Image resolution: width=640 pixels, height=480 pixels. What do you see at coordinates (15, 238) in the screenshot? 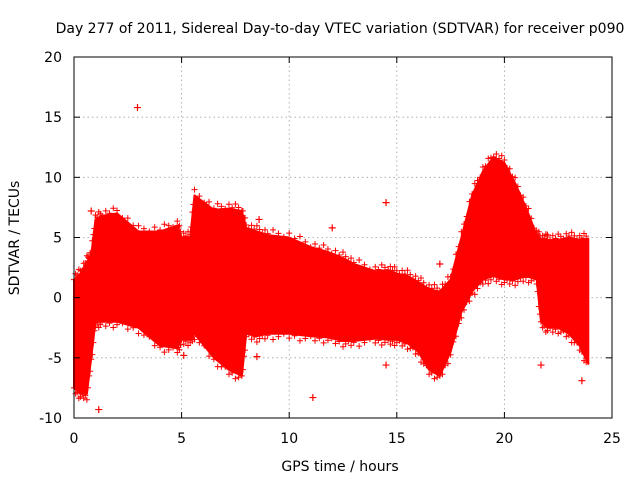
I see `y-axis-label: SDTVAR / TECUs` at bounding box center [15, 238].